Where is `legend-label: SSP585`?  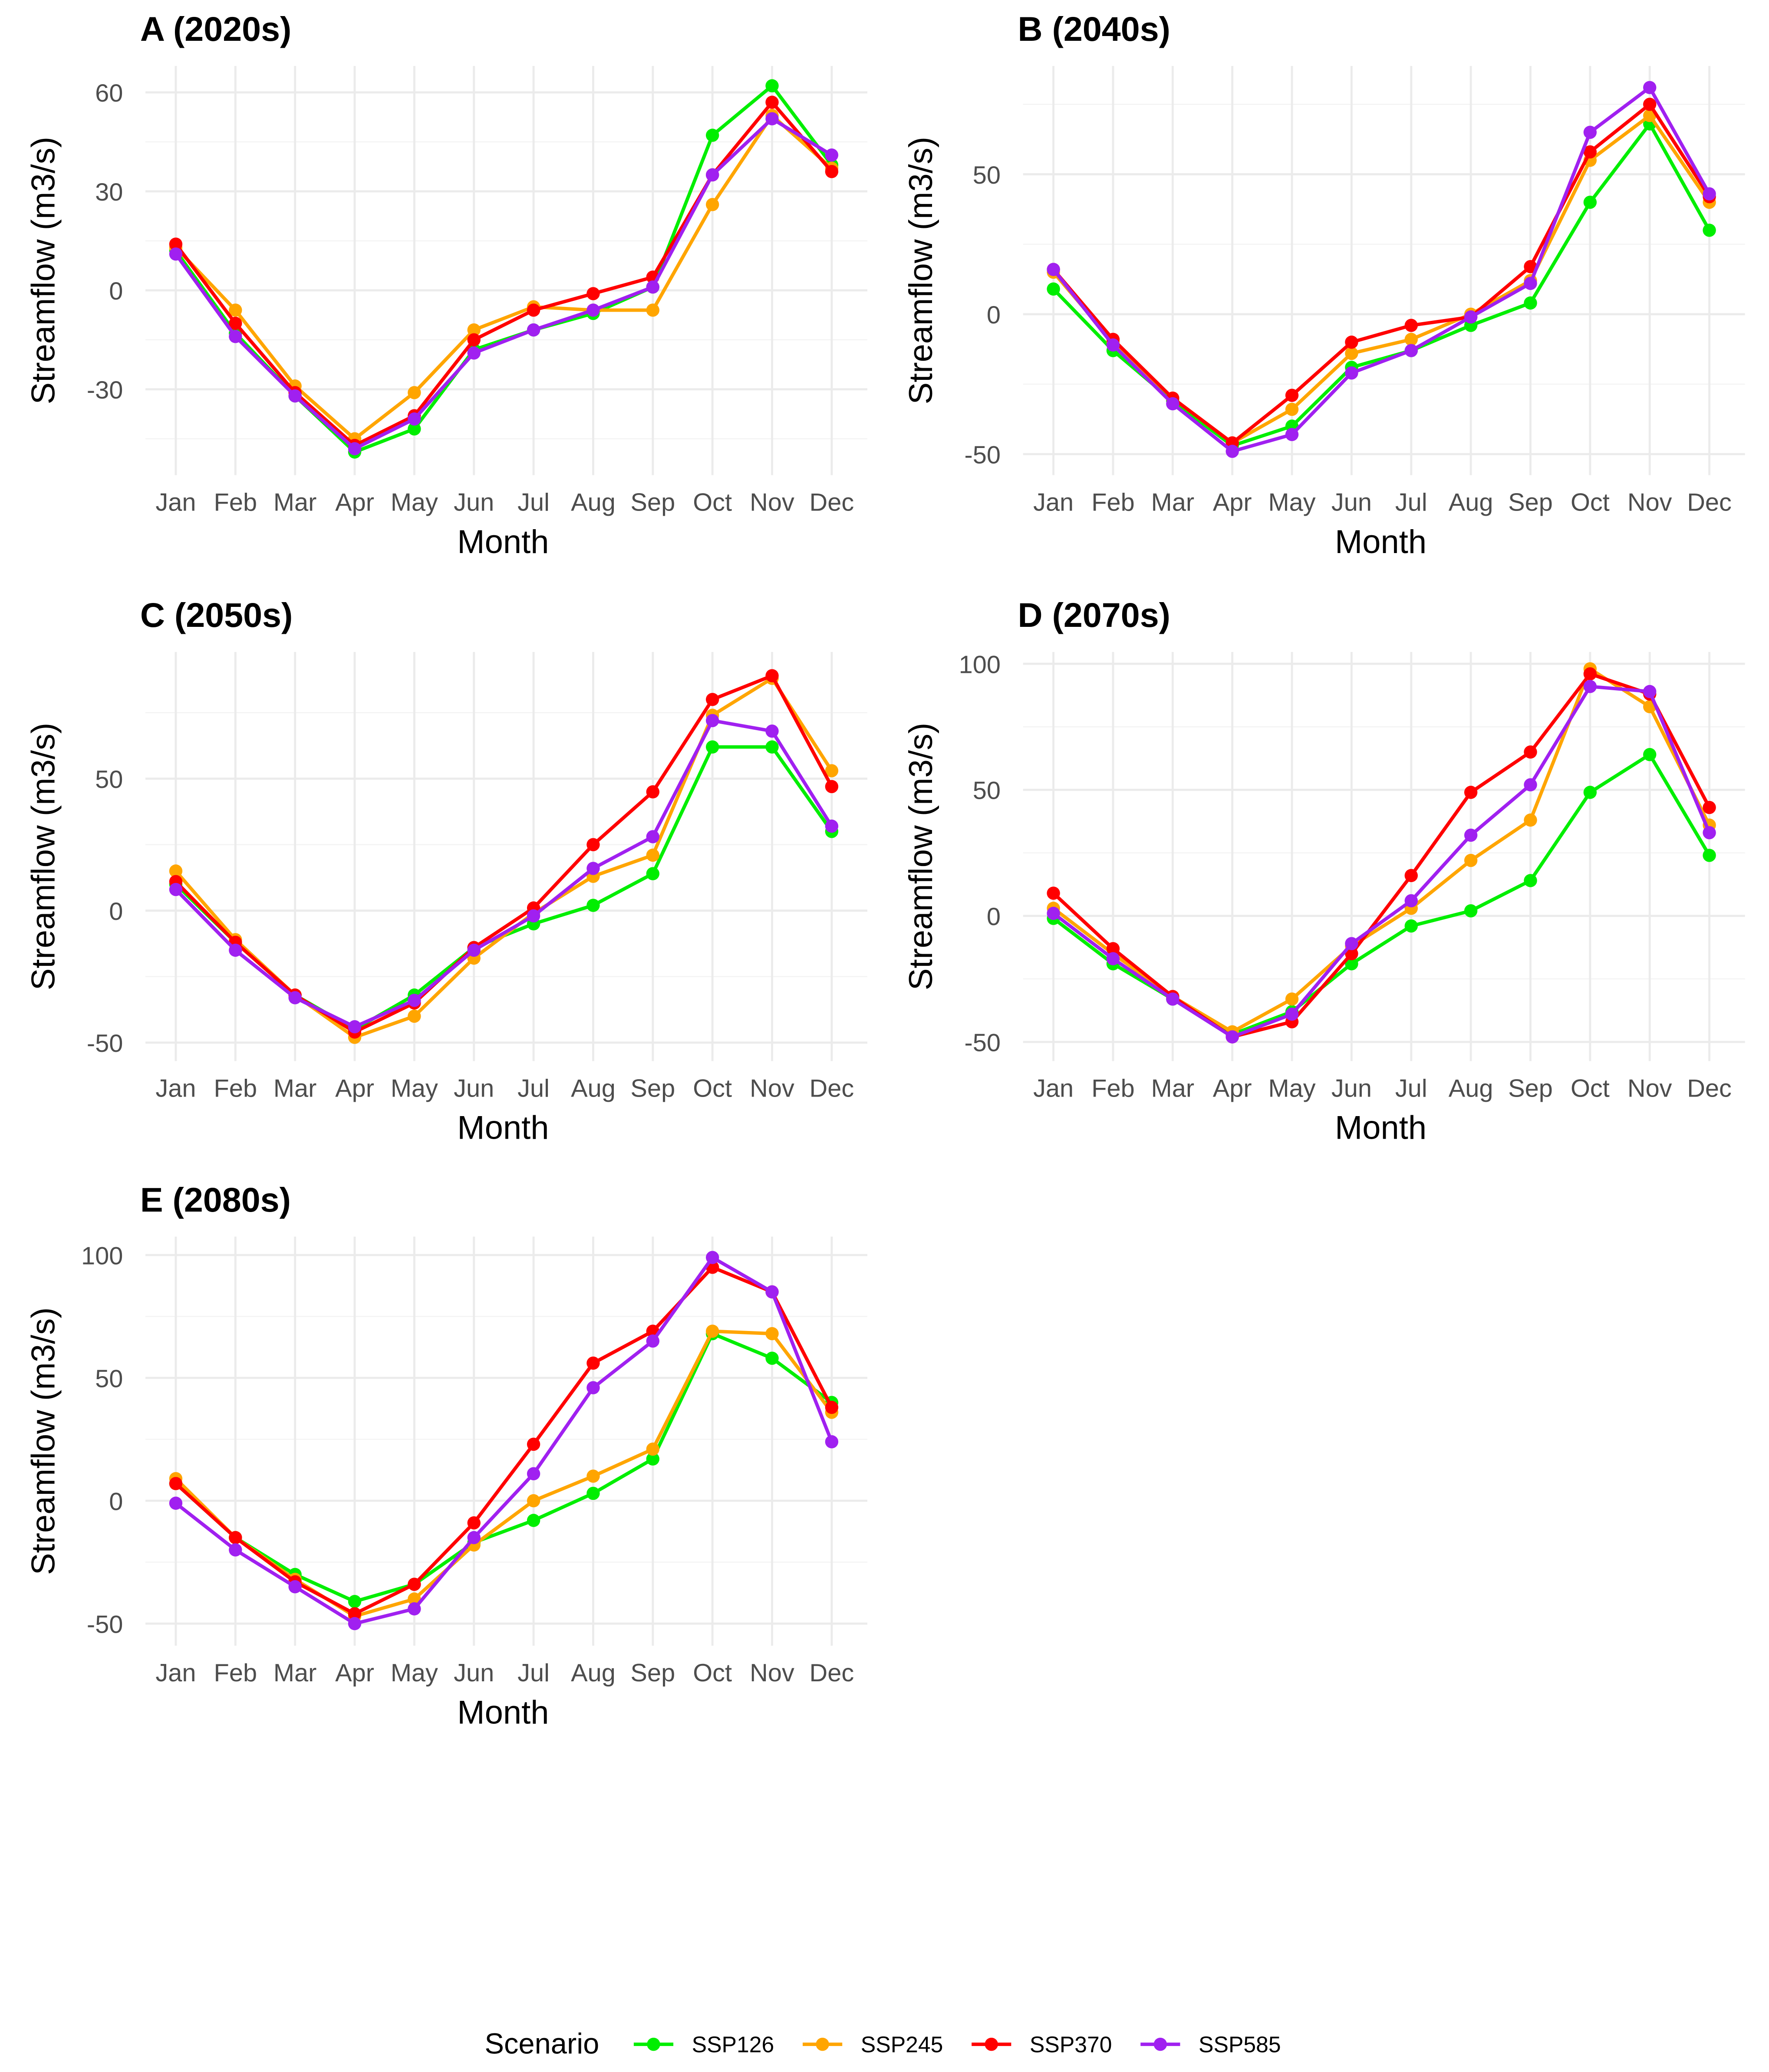
legend-label: SSP585 is located at coordinates (1240, 2044).